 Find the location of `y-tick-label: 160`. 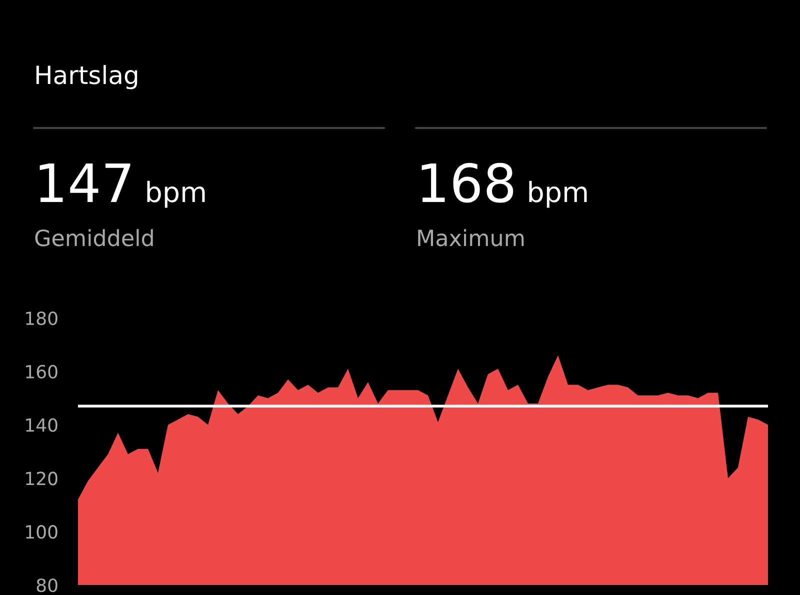

y-tick-label: 160 is located at coordinates (42, 371).